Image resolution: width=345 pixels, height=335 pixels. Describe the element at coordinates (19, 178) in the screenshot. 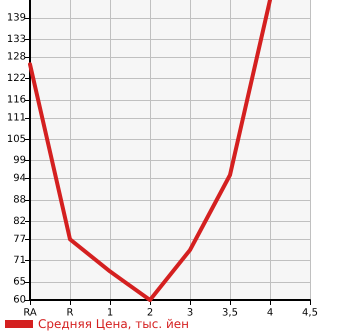

I see `y-tick-label: 94` at that location.